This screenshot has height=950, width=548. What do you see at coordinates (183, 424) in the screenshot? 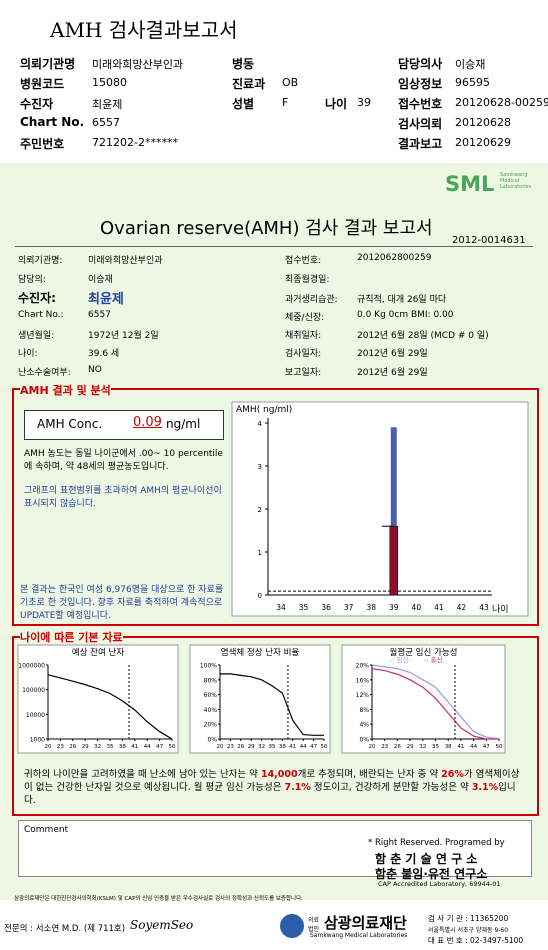
I see `conc-unit: ng/ml` at bounding box center [183, 424].